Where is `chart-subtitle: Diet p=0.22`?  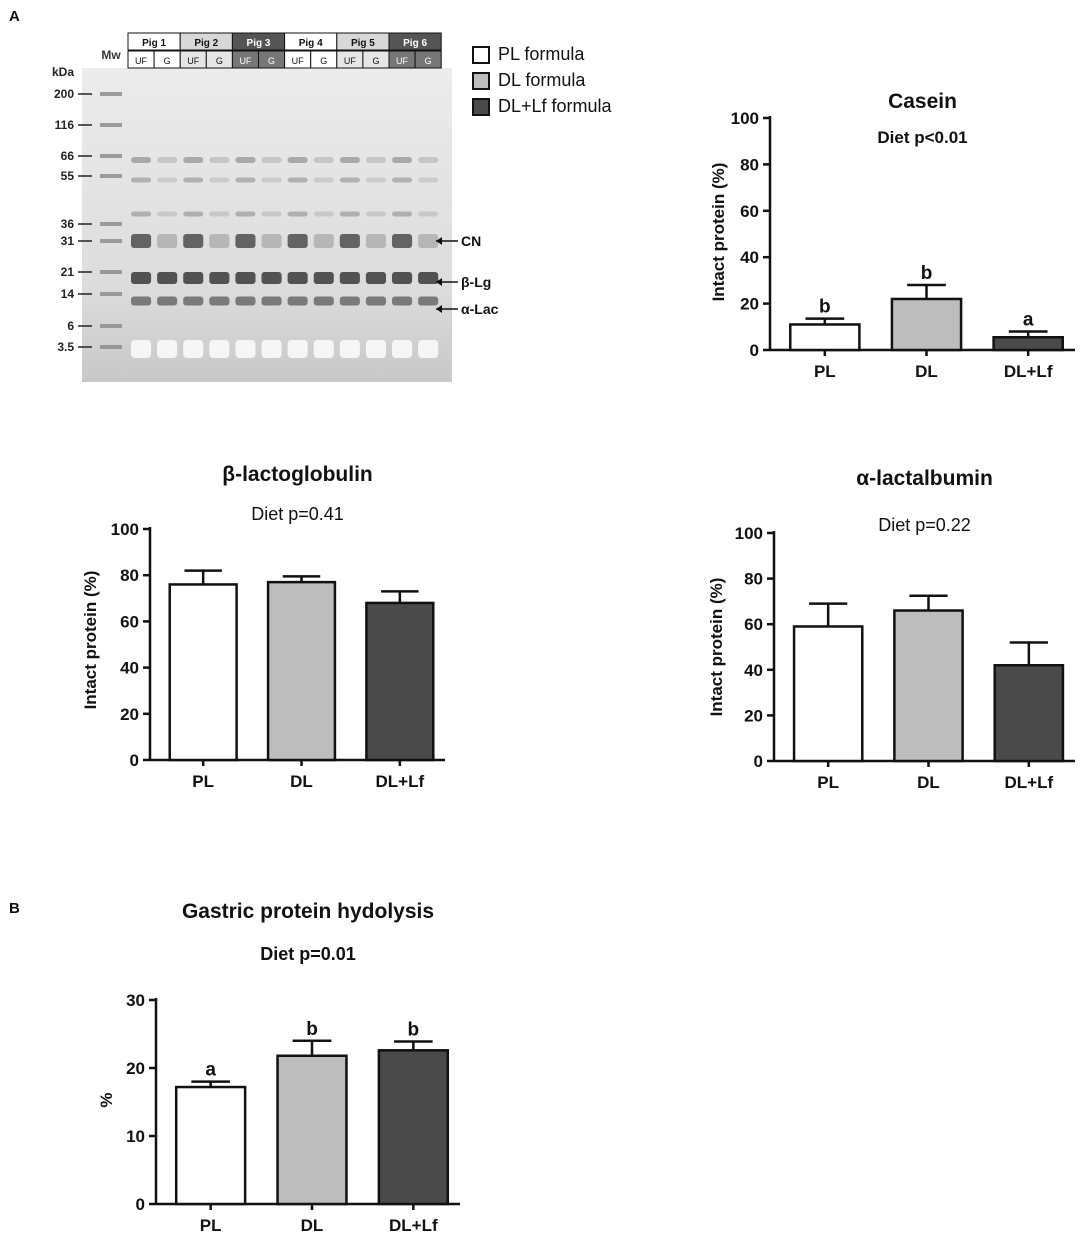
chart-subtitle: Diet p=0.22 is located at coordinates (924, 525).